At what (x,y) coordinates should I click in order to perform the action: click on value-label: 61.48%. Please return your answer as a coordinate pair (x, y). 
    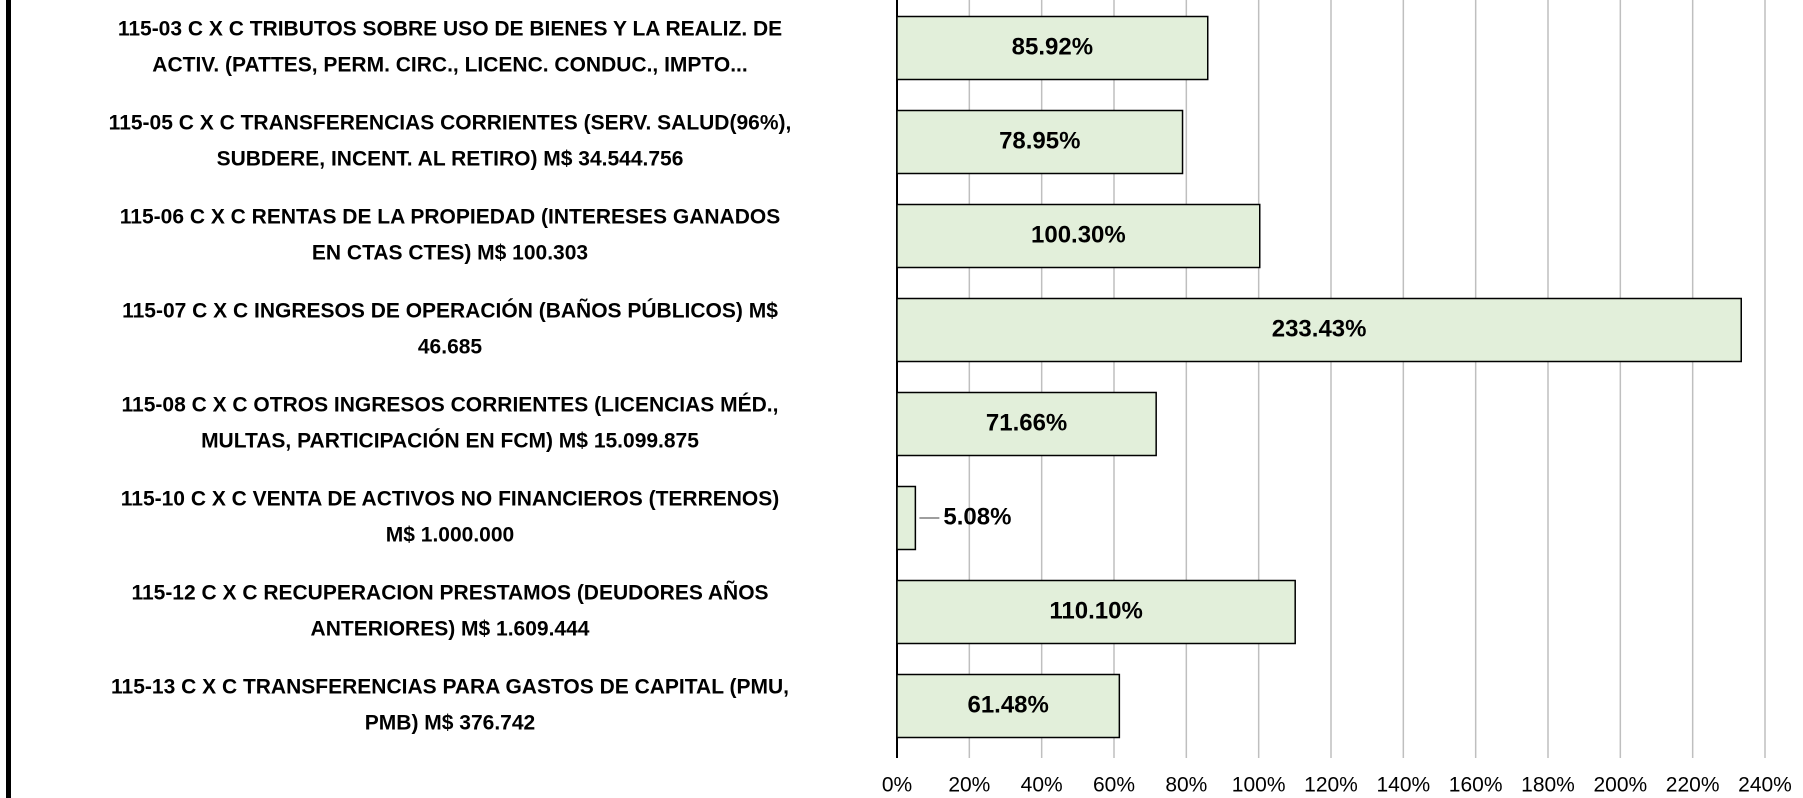
    Looking at the image, I should click on (1007, 704).